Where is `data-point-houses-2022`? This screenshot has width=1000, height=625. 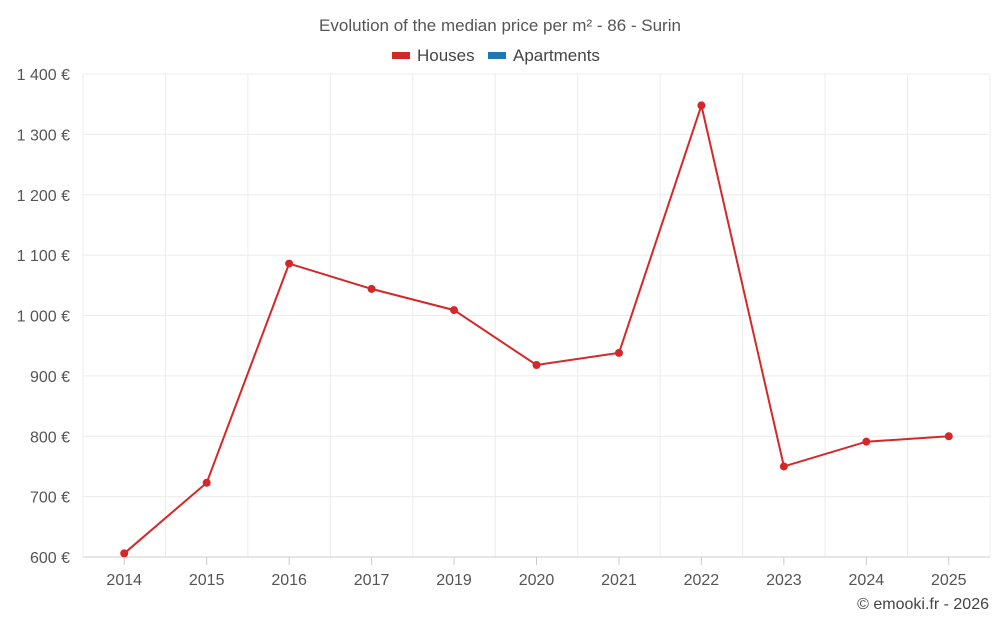
data-point-houses-2022 is located at coordinates (701, 105).